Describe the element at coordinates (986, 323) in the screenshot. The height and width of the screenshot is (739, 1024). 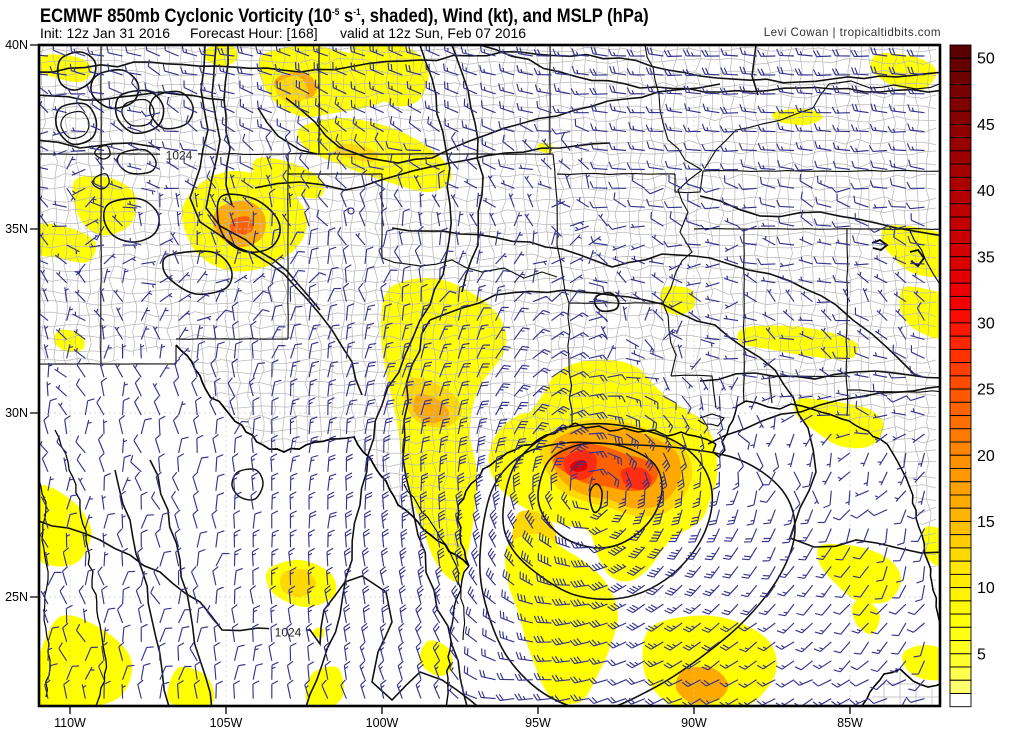
I see `svg-text: 30` at that location.